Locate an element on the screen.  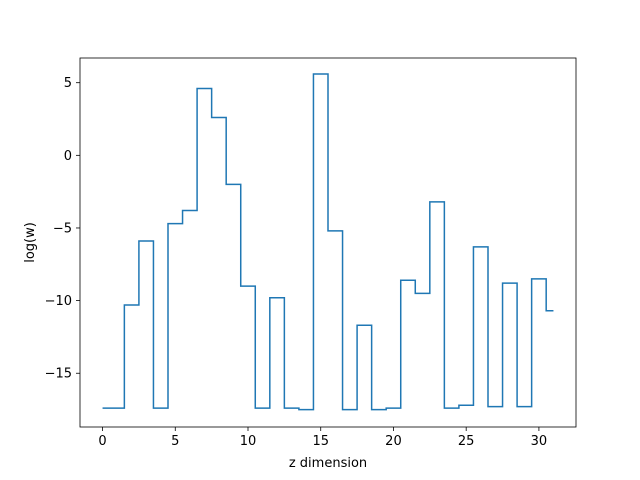
x-tick-label: 10 is located at coordinates (248, 441).